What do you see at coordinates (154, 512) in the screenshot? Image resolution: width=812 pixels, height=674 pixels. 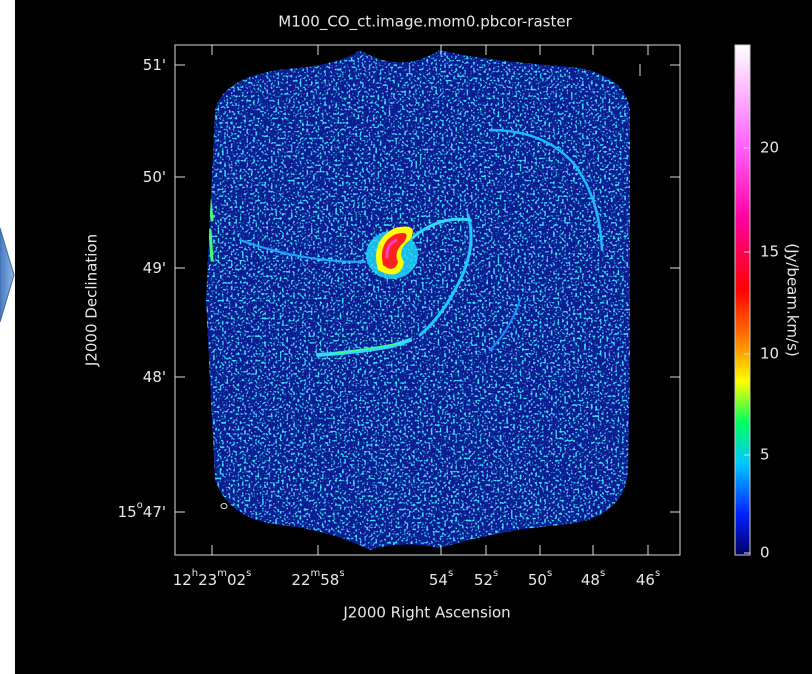 I see `text-part: 47'` at bounding box center [154, 512].